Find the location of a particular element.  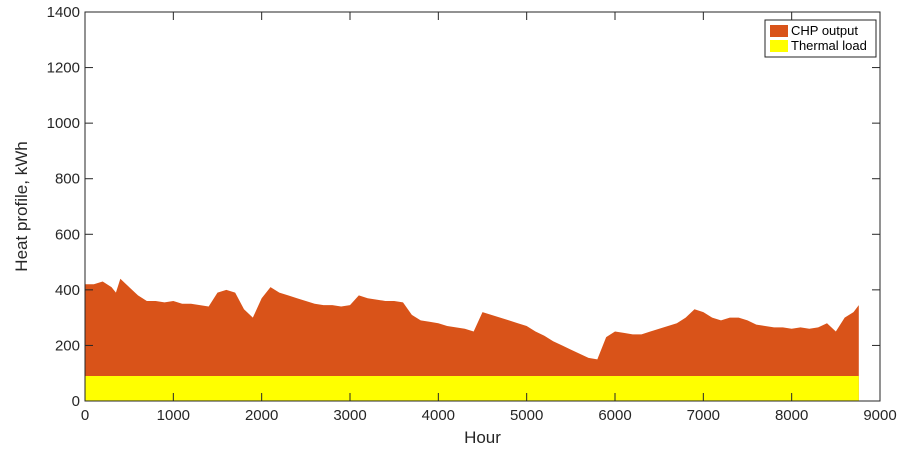

y-tick-label: 600 is located at coordinates (67, 234).